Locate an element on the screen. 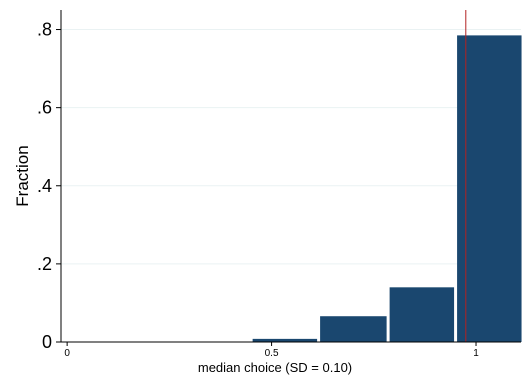  x-tick-label-1: 0.5 is located at coordinates (272, 353).